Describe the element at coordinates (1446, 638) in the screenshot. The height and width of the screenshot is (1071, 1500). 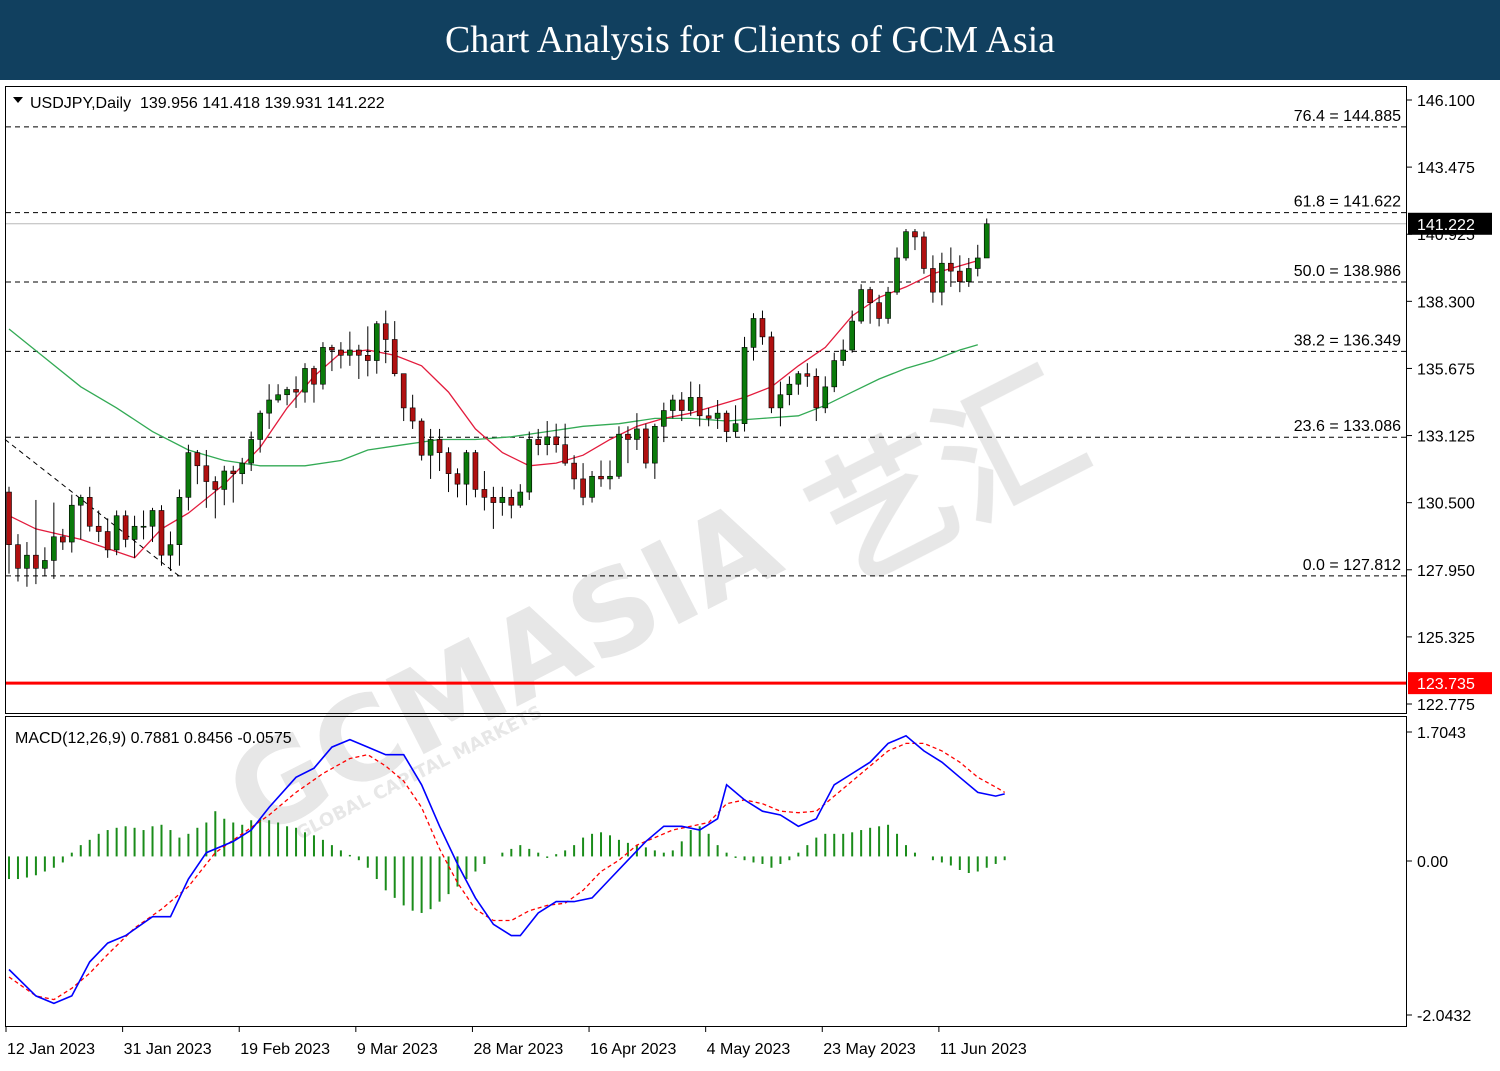
I see `y-tick-label: 125.325` at that location.